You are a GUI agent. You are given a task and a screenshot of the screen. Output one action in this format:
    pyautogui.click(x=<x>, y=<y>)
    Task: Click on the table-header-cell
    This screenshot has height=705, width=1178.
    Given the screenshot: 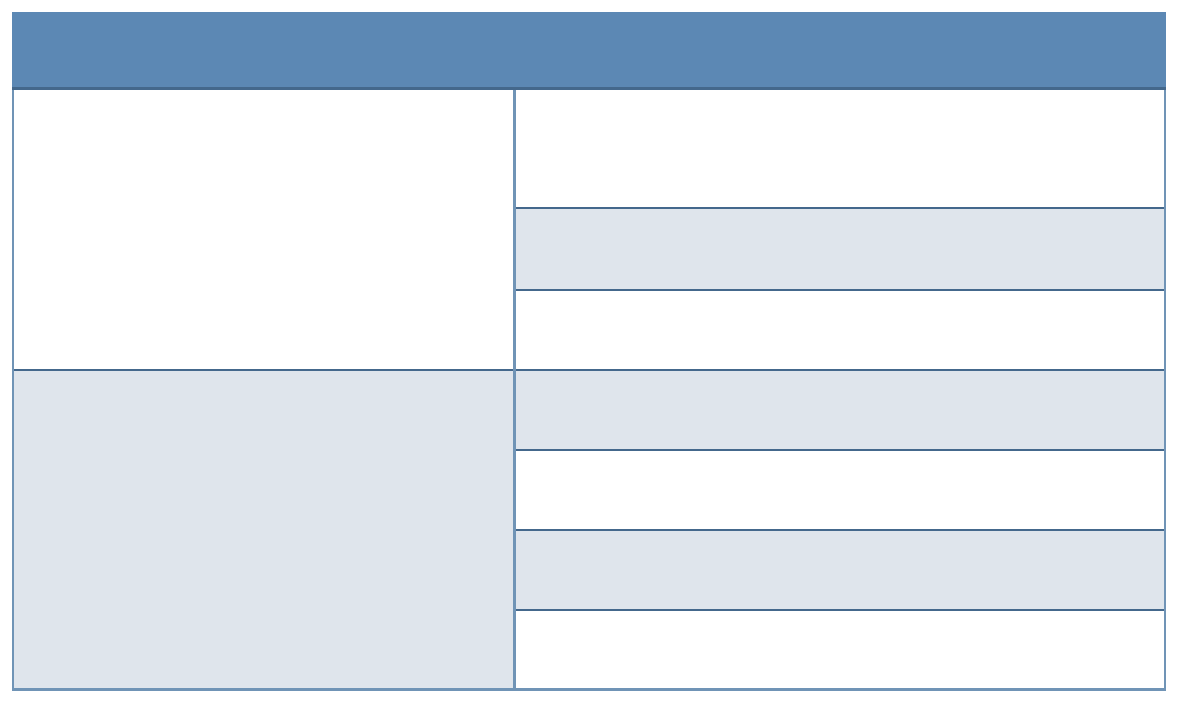 What is the action you would take?
    pyautogui.click(x=589, y=51)
    